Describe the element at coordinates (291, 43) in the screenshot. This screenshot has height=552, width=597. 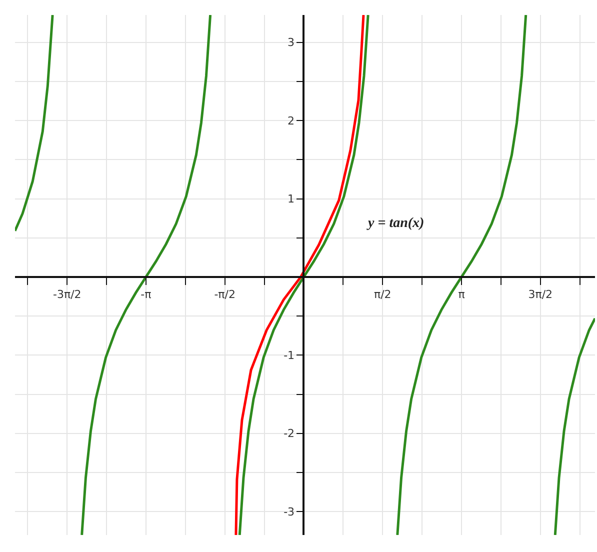
I see `y-tick-label: 3` at that location.